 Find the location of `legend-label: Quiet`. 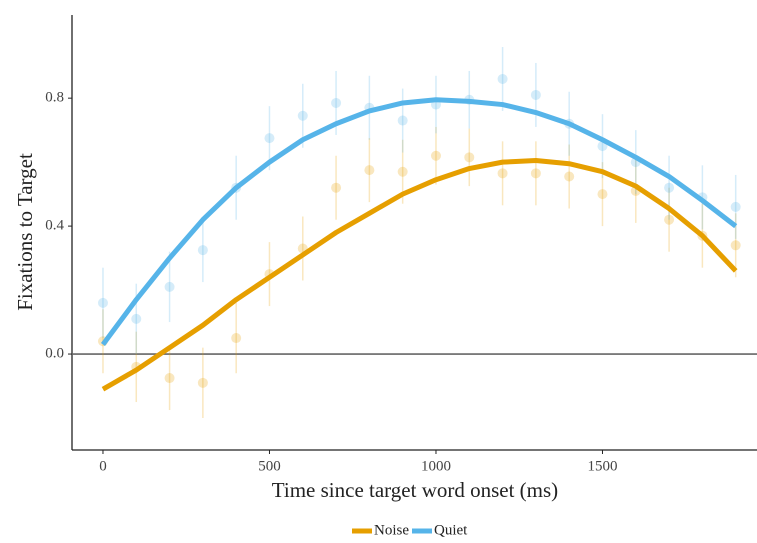

legend-label: Quiet is located at coordinates (451, 530).